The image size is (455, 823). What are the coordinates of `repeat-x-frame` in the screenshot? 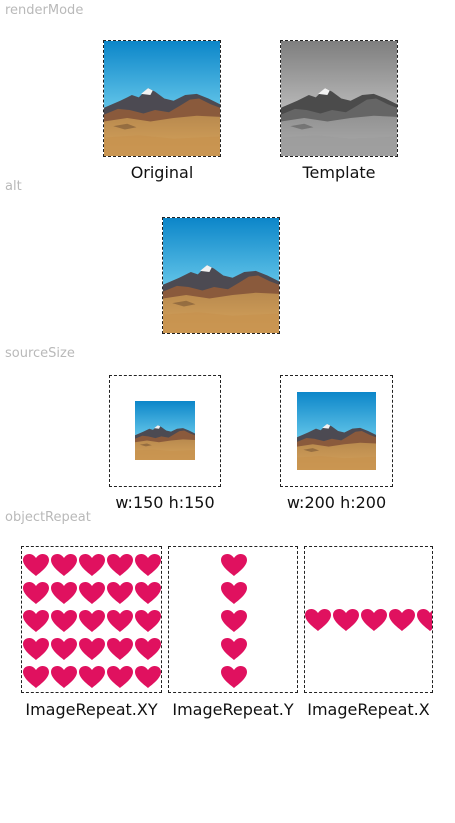 It's located at (368, 619).